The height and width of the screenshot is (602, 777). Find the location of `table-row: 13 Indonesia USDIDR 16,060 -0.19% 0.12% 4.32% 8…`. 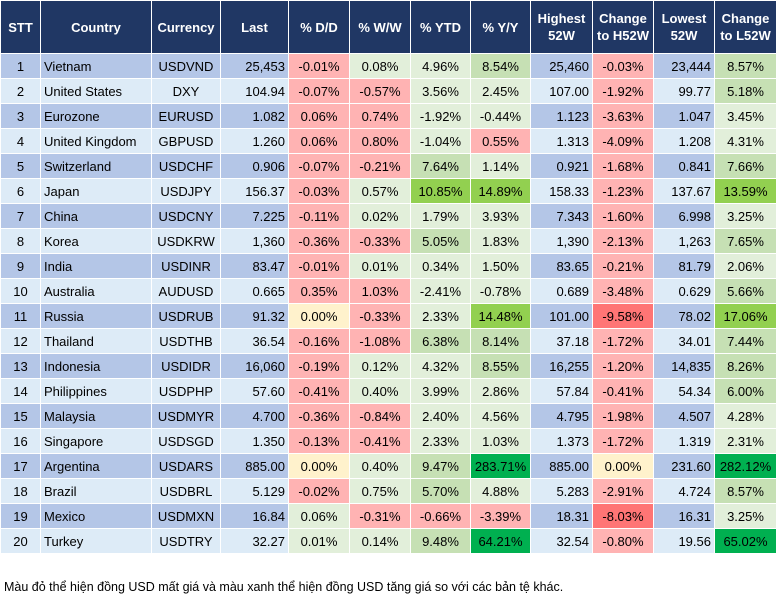

table-row: 13 Indonesia USDIDR 16,060 -0.19% 0.12% 4.32% 8… is located at coordinates (388, 366).